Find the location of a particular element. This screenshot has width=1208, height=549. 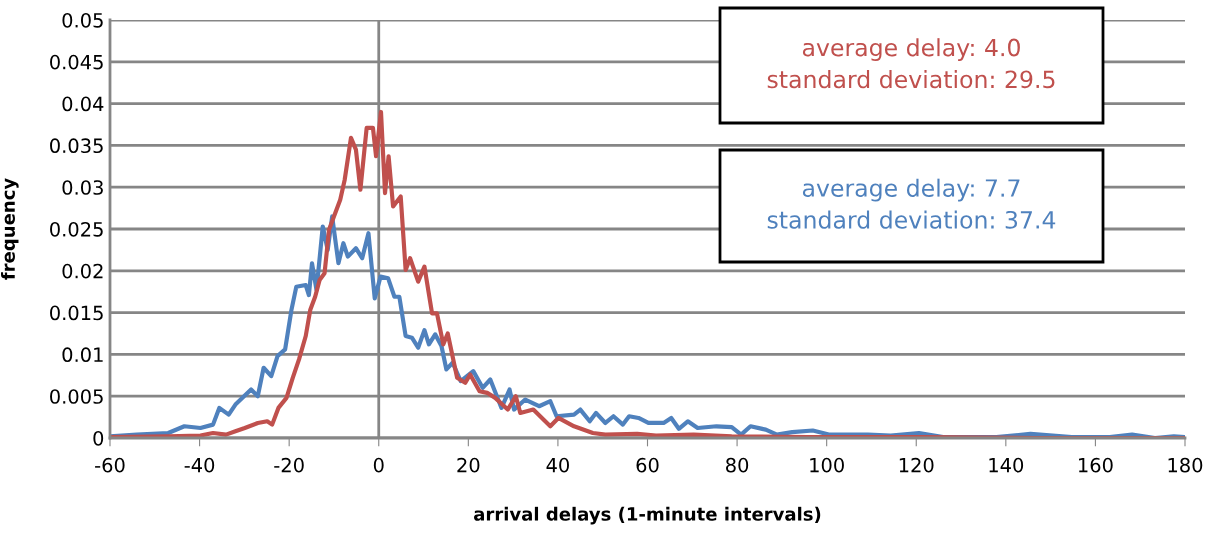

x-tick-label: -40 is located at coordinates (199, 465).